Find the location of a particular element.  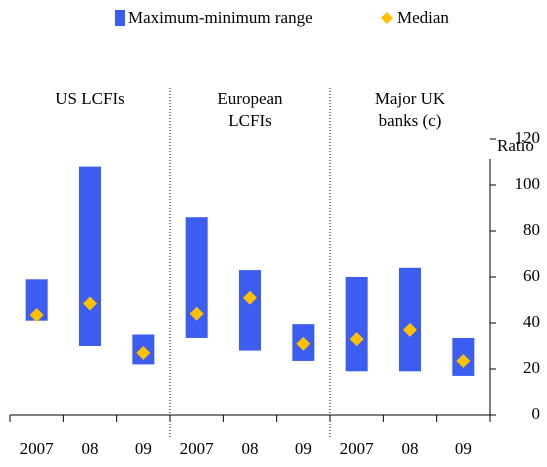

legend-label: Maximum-minimum range is located at coordinates (220, 17).